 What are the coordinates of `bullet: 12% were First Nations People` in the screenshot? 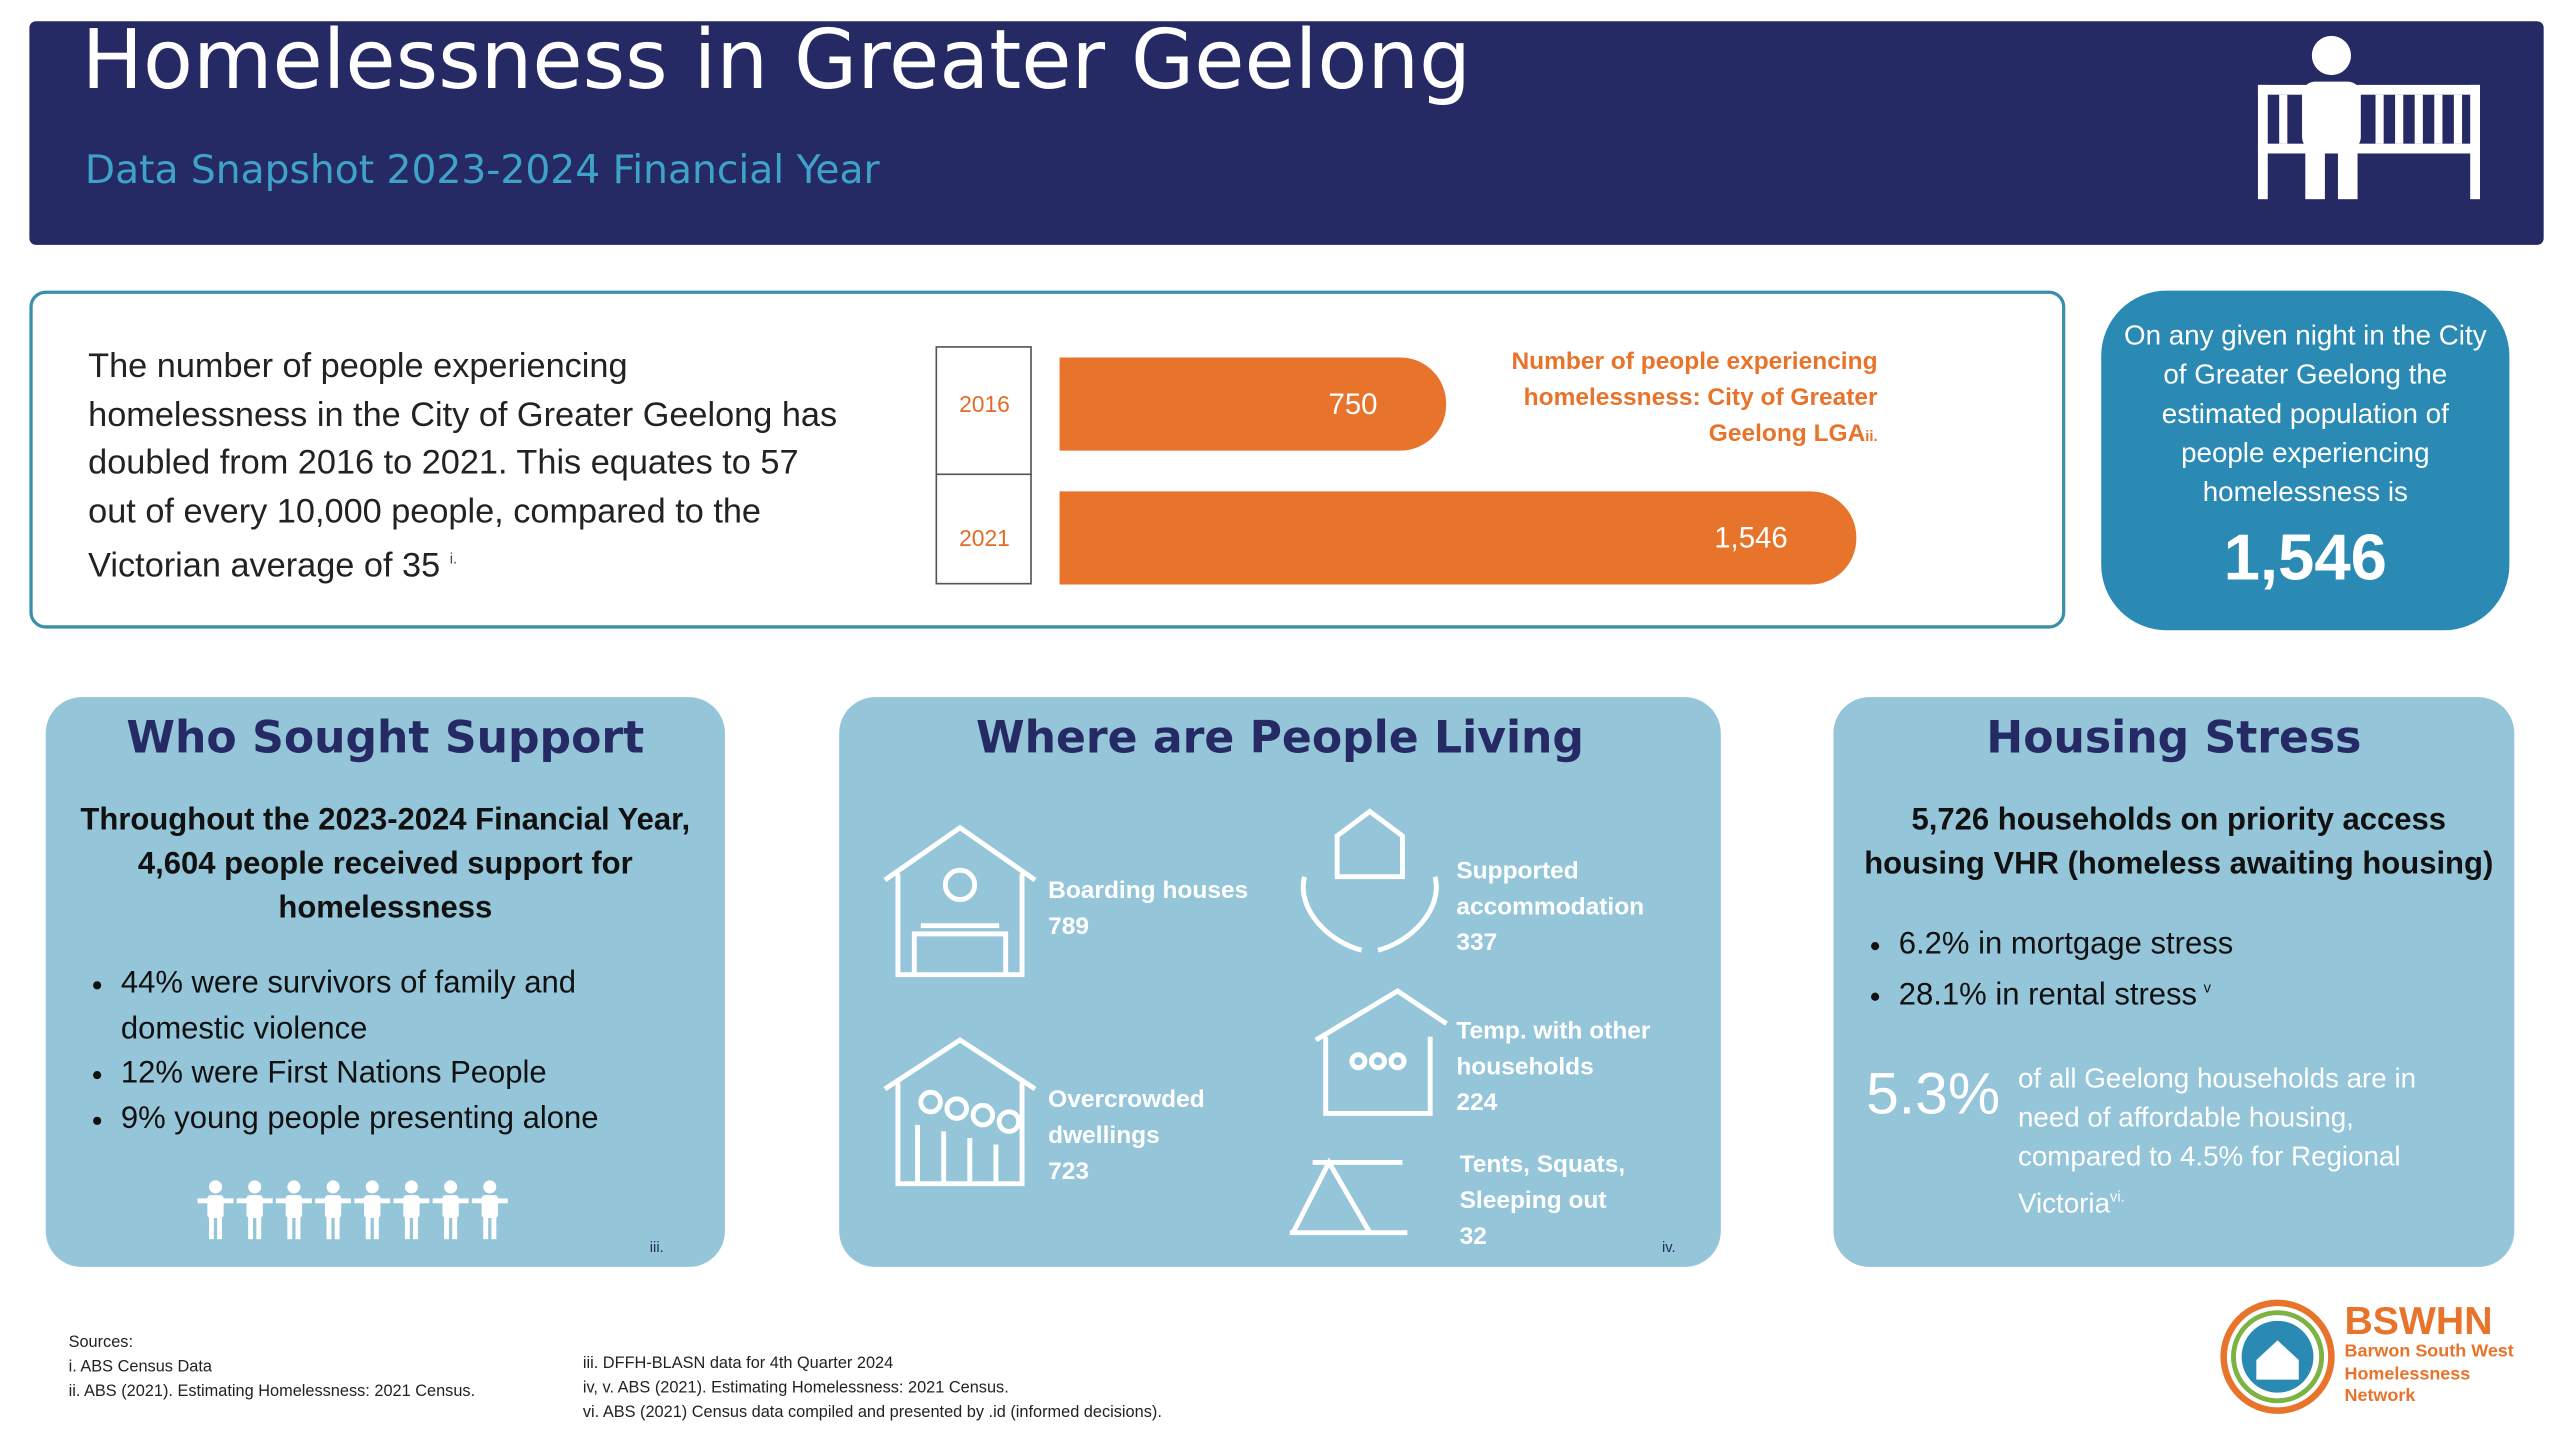 It's located at (398, 1073).